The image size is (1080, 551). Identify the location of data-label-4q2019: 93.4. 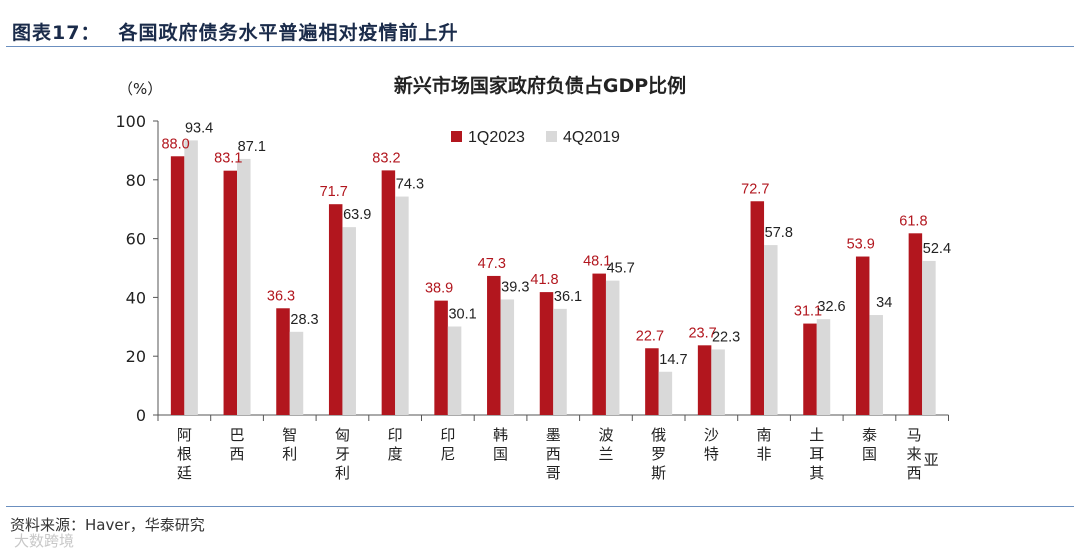
(199, 128).